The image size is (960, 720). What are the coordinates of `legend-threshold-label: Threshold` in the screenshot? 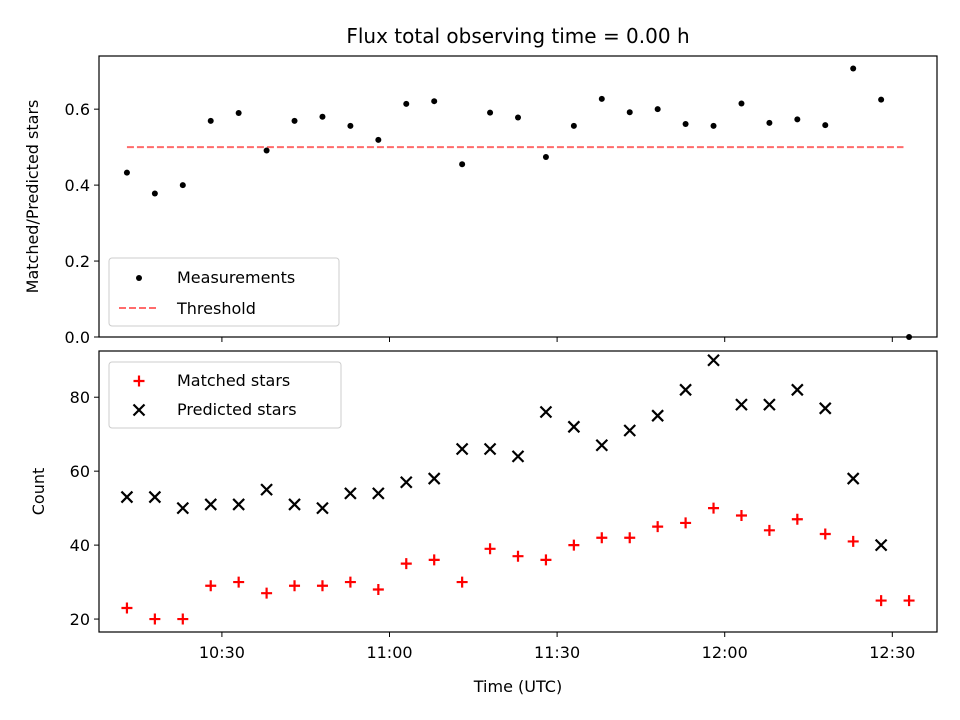 It's located at (216, 308).